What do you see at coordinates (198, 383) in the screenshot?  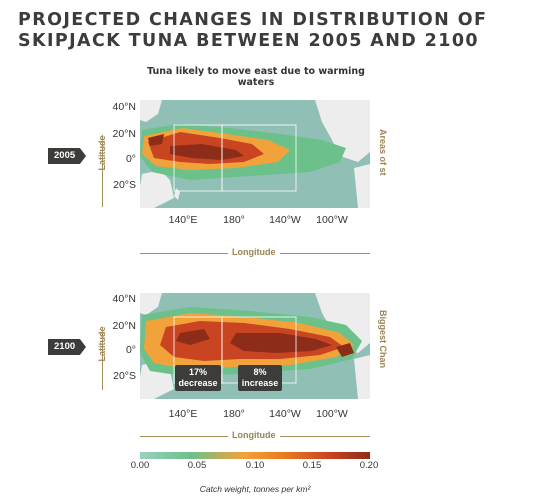 I see `decrease-label: decrease` at bounding box center [198, 383].